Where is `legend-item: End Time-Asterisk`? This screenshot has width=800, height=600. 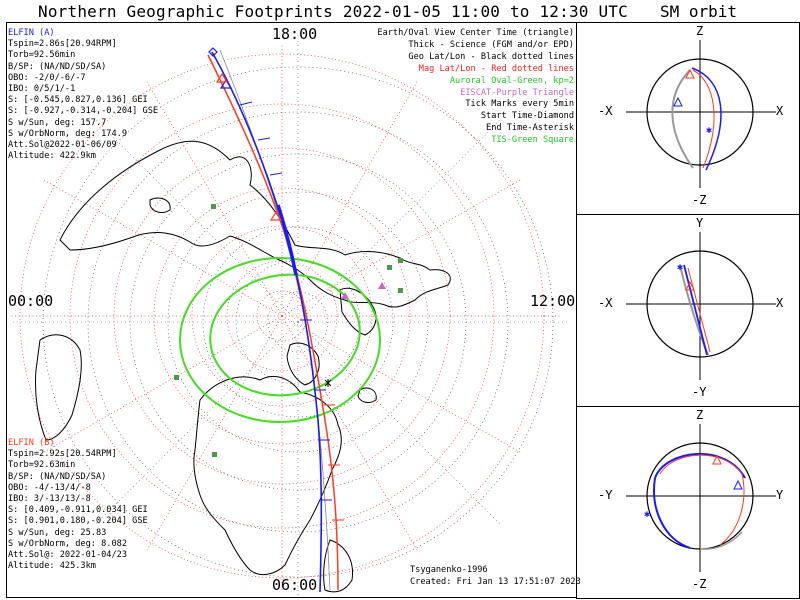
legend-item: End Time-Asterisk is located at coordinates (530, 128).